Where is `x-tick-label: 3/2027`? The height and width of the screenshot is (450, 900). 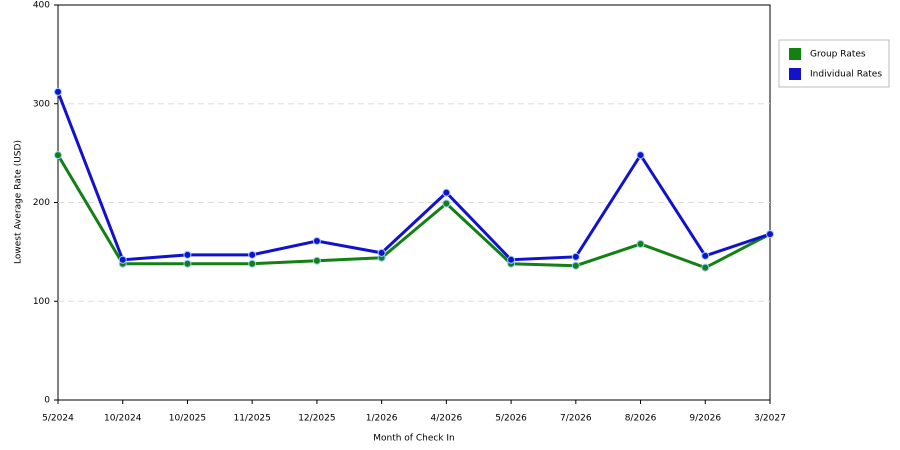
x-tick-label: 3/2027 is located at coordinates (770, 419).